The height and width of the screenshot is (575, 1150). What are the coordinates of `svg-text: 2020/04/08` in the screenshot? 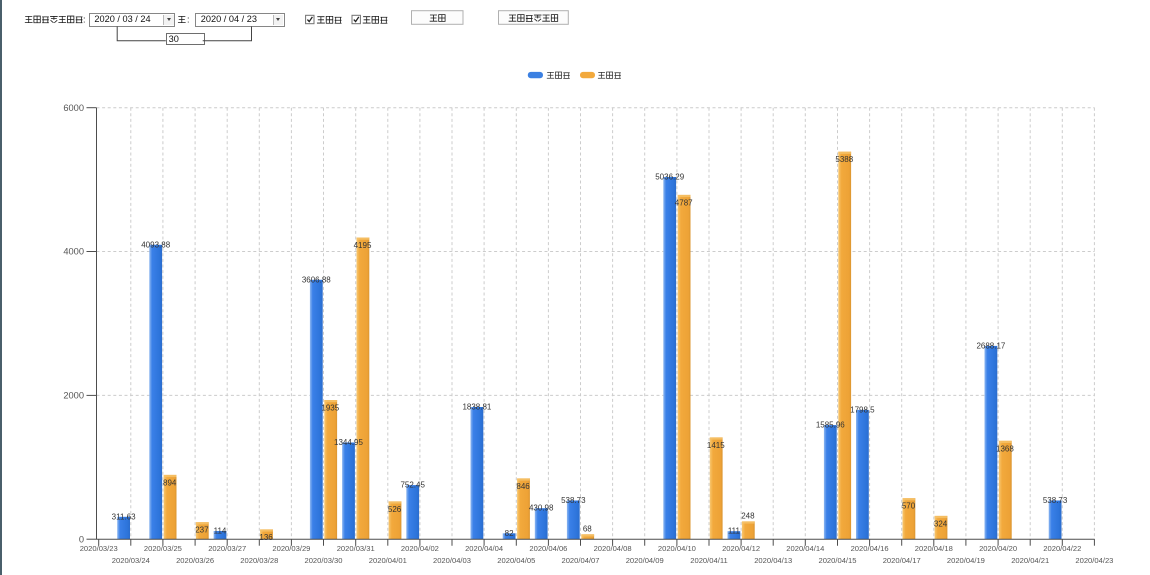 It's located at (613, 548).